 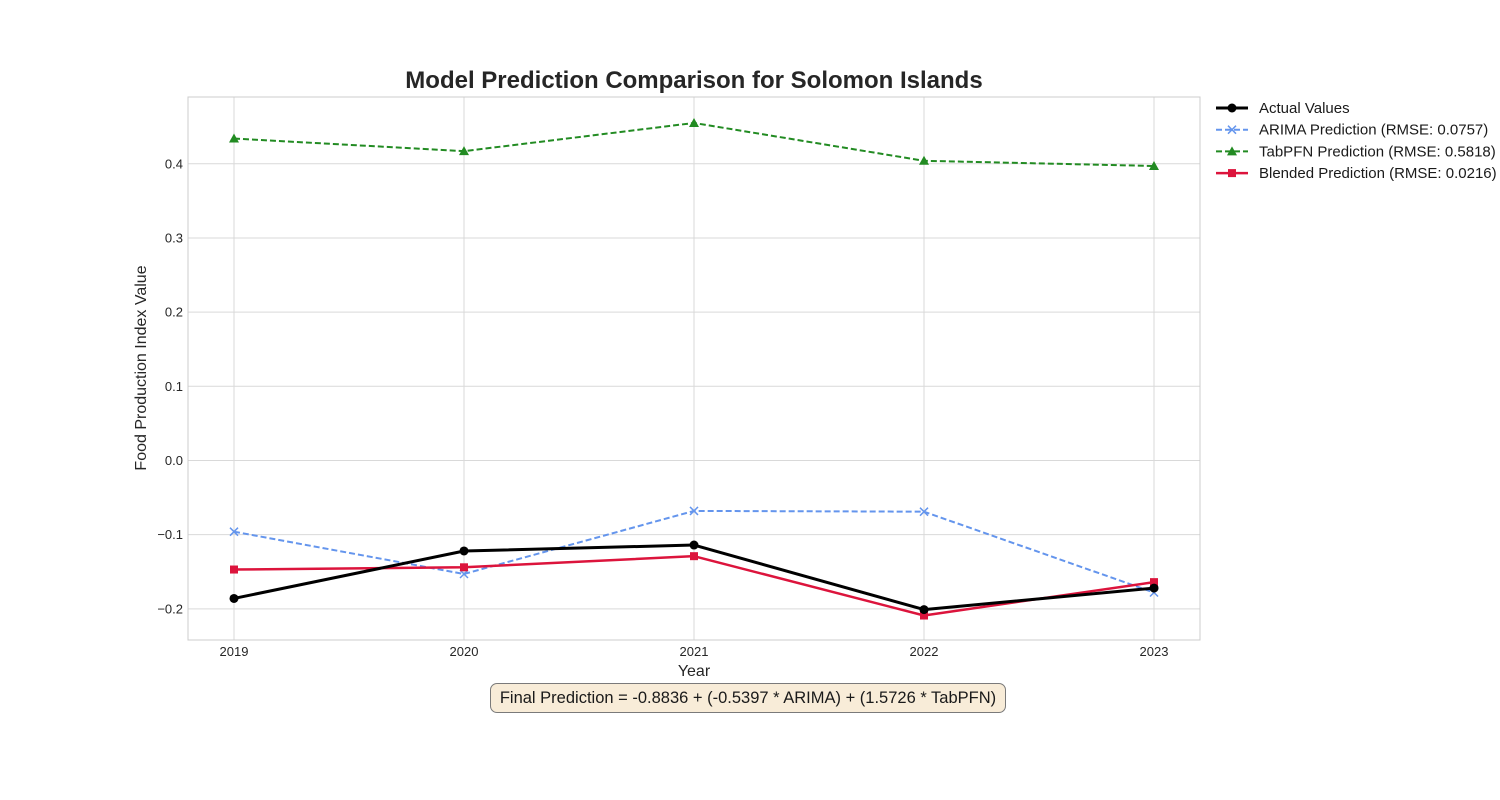 I want to click on x-axis-label: Year, so click(x=694, y=671).